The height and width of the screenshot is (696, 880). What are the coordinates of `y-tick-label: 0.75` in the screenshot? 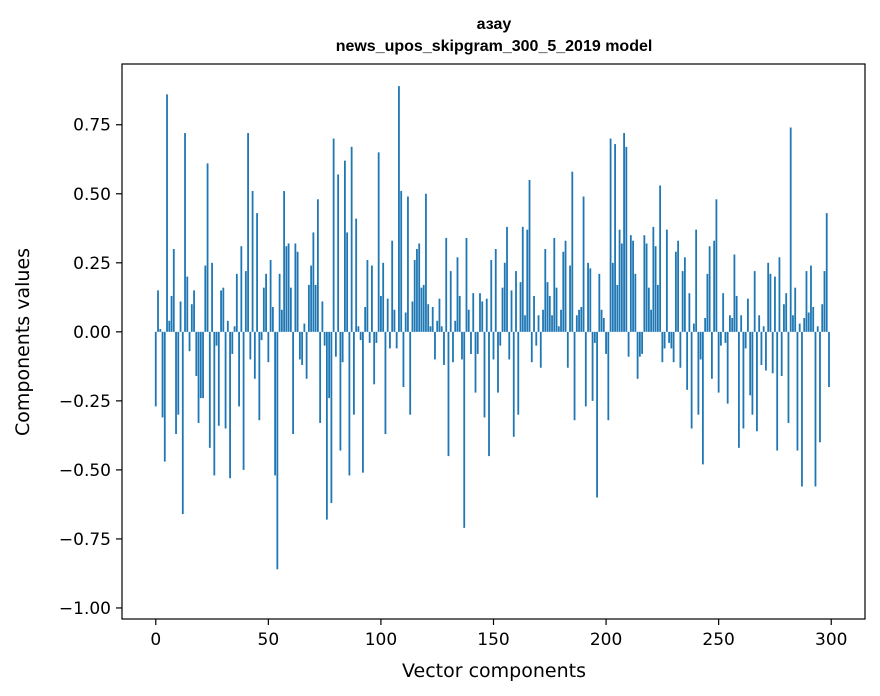 It's located at (92, 126).